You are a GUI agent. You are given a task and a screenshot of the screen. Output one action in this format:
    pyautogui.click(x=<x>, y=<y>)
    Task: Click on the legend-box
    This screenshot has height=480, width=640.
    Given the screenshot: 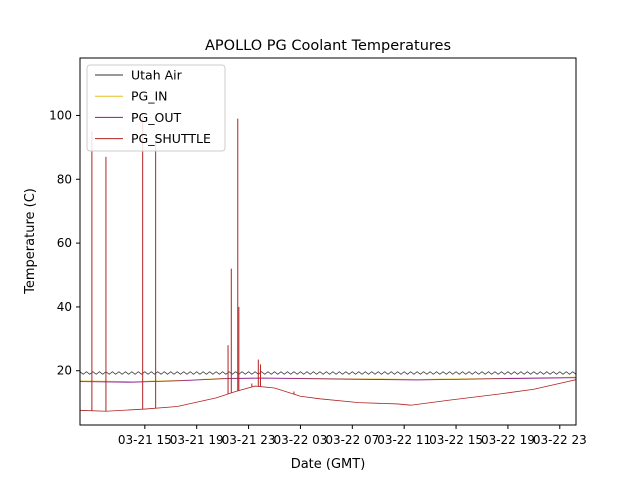 What is the action you would take?
    pyautogui.click(x=156, y=108)
    